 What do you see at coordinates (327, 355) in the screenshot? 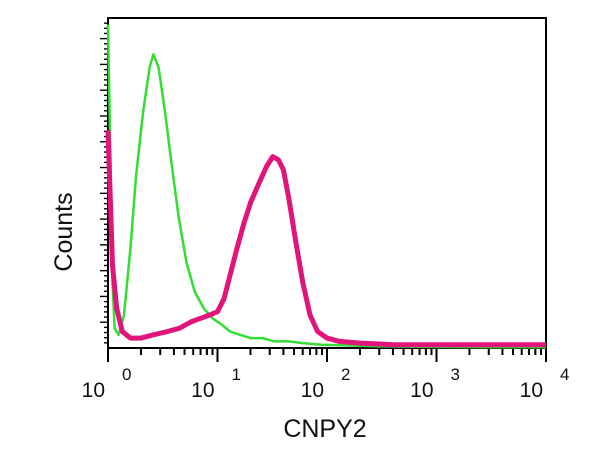
I see `x-axis-ticks` at bounding box center [327, 355].